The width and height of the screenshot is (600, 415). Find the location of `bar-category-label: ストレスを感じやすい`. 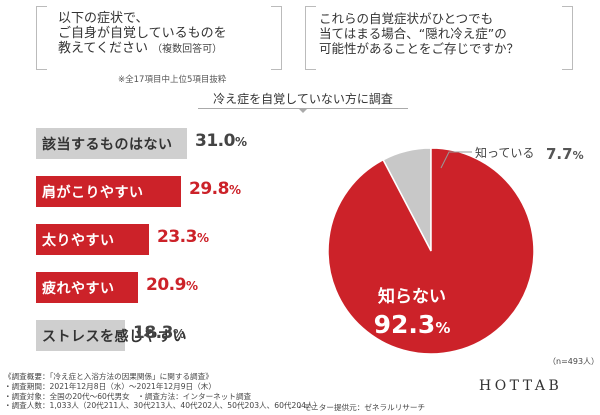

bar-category-label: ストレスを感じやすい is located at coordinates (114, 336).